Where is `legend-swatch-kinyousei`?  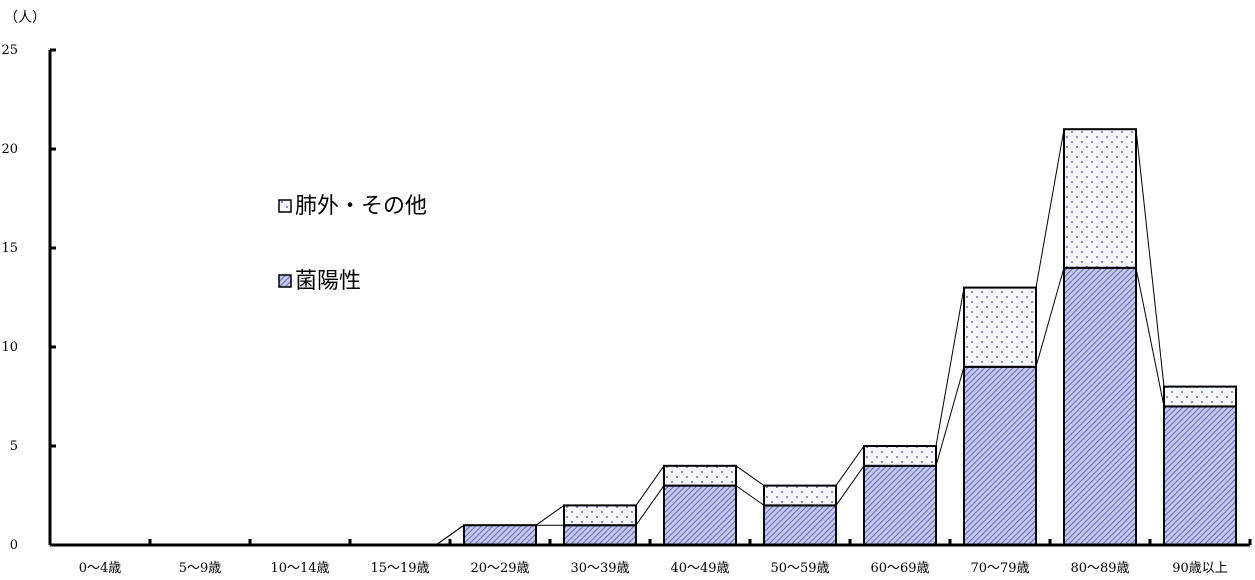 legend-swatch-kinyousei is located at coordinates (285, 281).